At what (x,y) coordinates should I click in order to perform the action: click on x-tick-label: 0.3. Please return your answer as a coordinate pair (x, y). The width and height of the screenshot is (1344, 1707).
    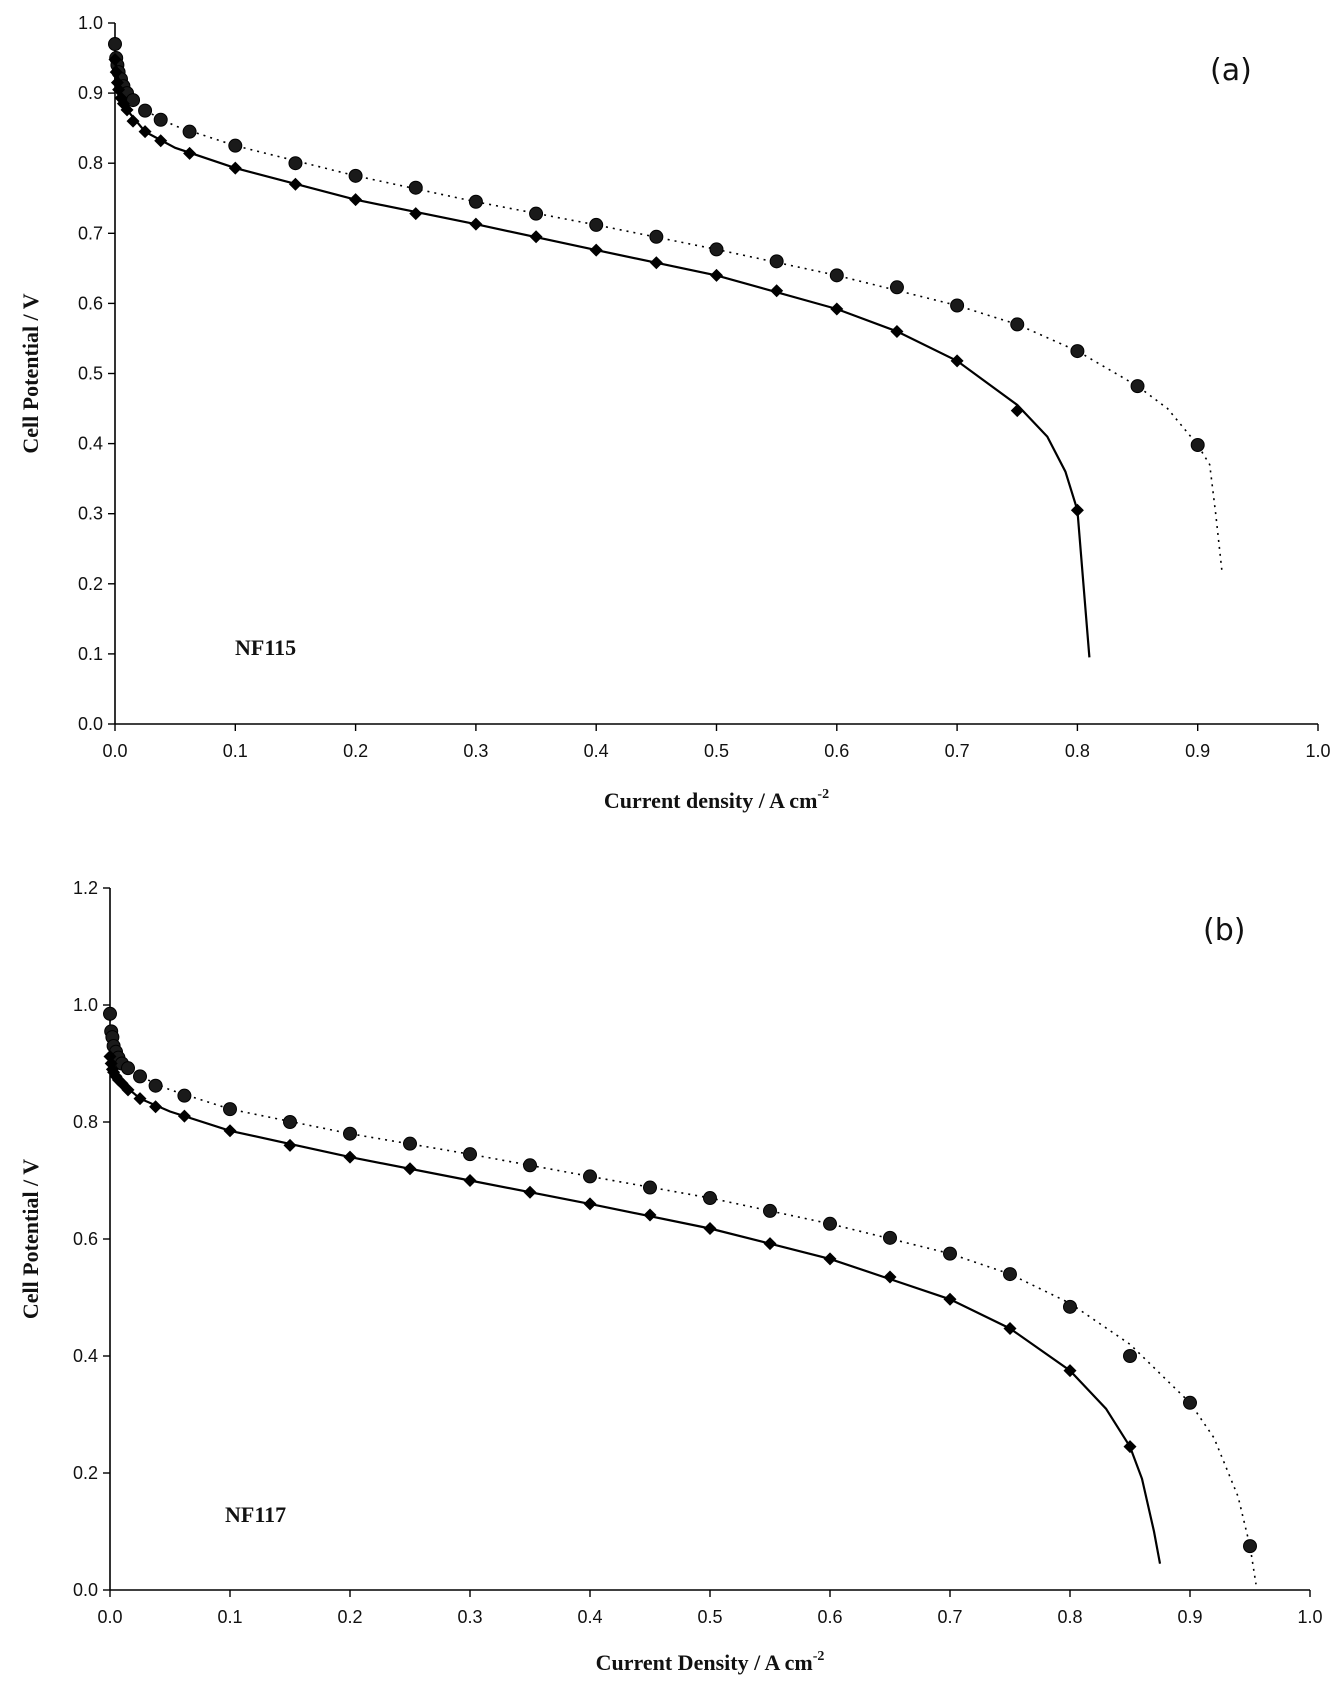
    Looking at the image, I should click on (469, 1617).